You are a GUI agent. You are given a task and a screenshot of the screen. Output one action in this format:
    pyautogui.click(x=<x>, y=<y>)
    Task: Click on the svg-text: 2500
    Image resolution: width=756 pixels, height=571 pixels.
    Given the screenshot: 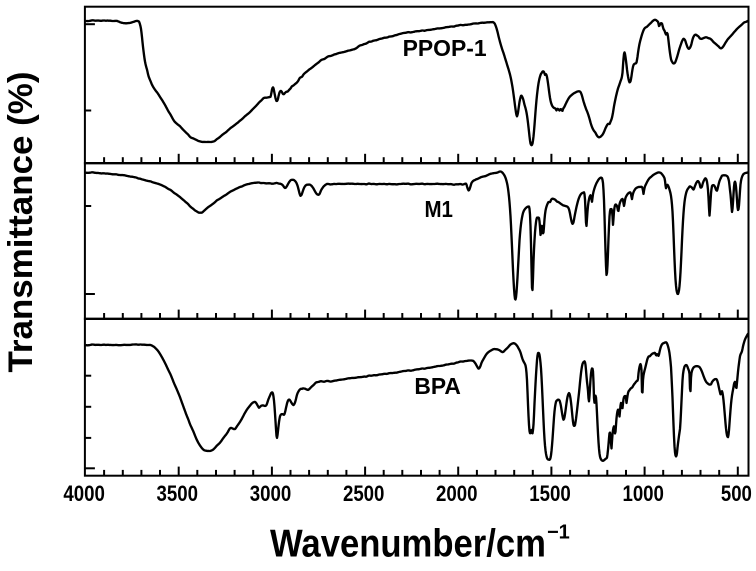 What is the action you would take?
    pyautogui.click(x=364, y=493)
    